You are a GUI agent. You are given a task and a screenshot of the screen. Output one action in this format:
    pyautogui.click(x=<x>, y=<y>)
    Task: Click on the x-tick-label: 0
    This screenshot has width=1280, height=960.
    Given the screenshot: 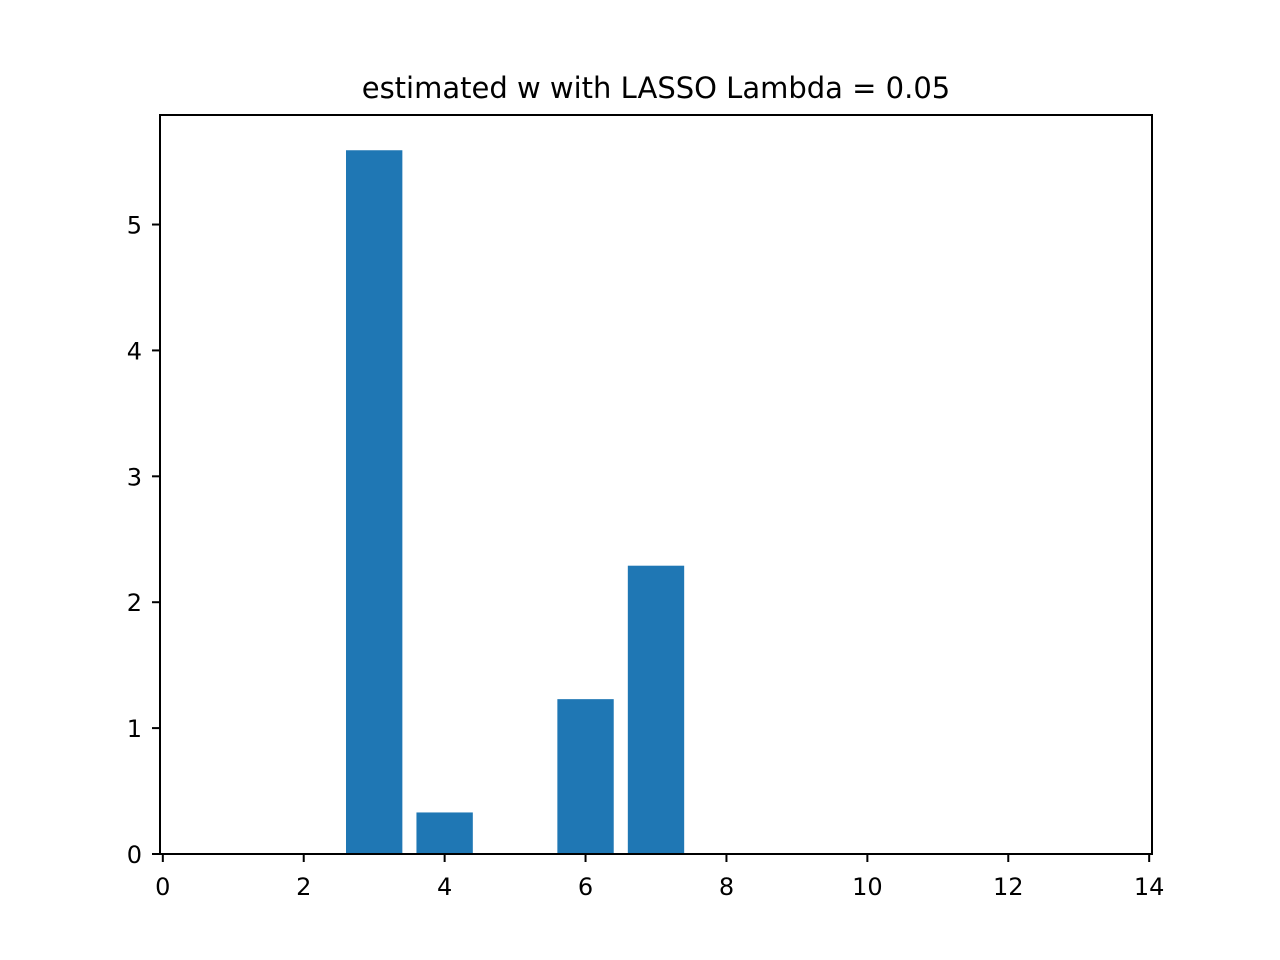 What is the action you would take?
    pyautogui.click(x=162, y=887)
    